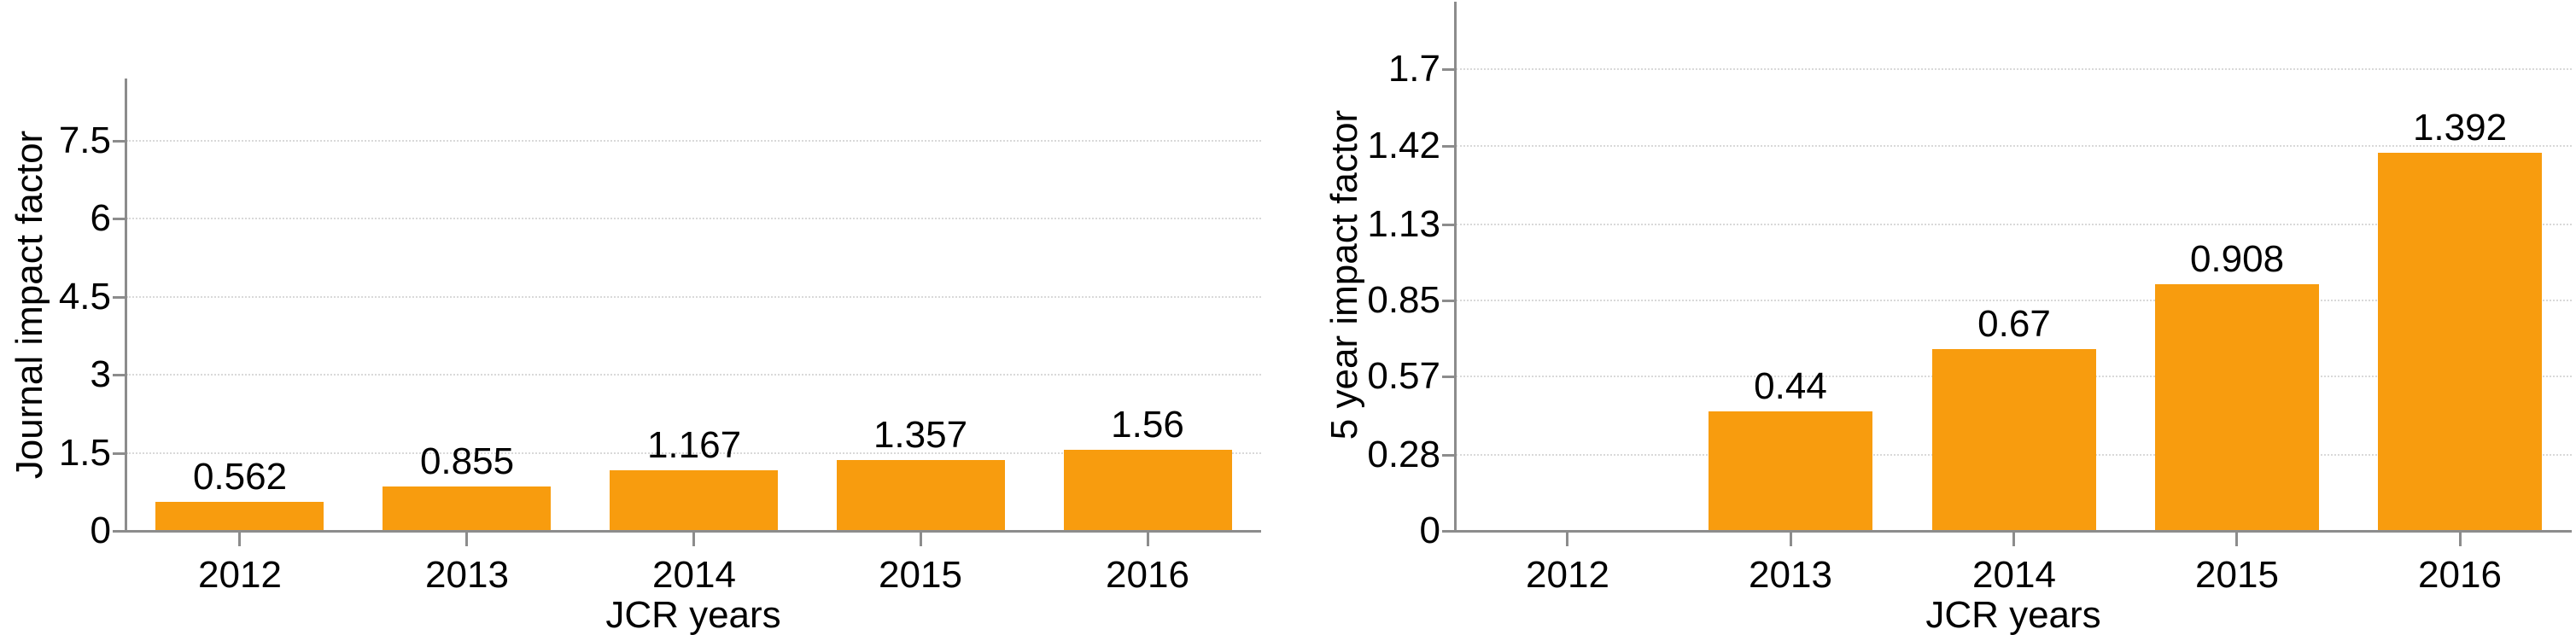 The height and width of the screenshot is (635, 2576). I want to click on y-tick-label: 1.42, so click(1403, 145).